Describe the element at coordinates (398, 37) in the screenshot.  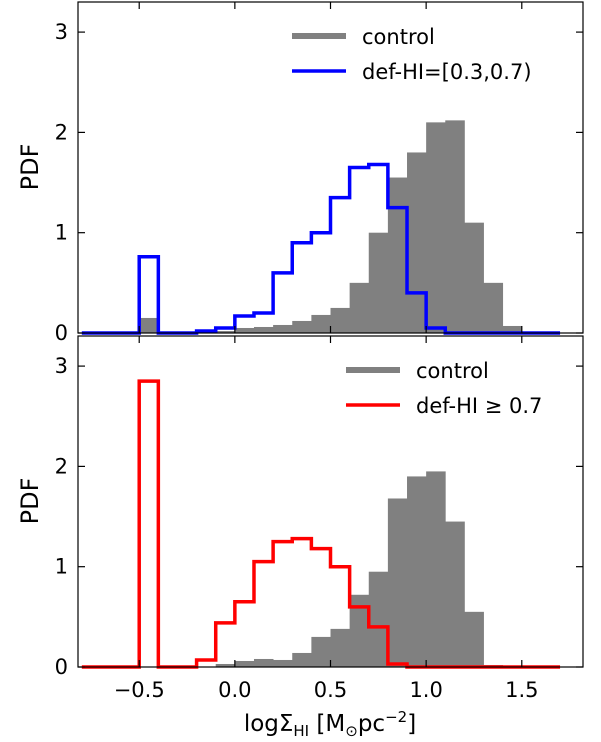
I see `top-legend-control-label: control` at that location.